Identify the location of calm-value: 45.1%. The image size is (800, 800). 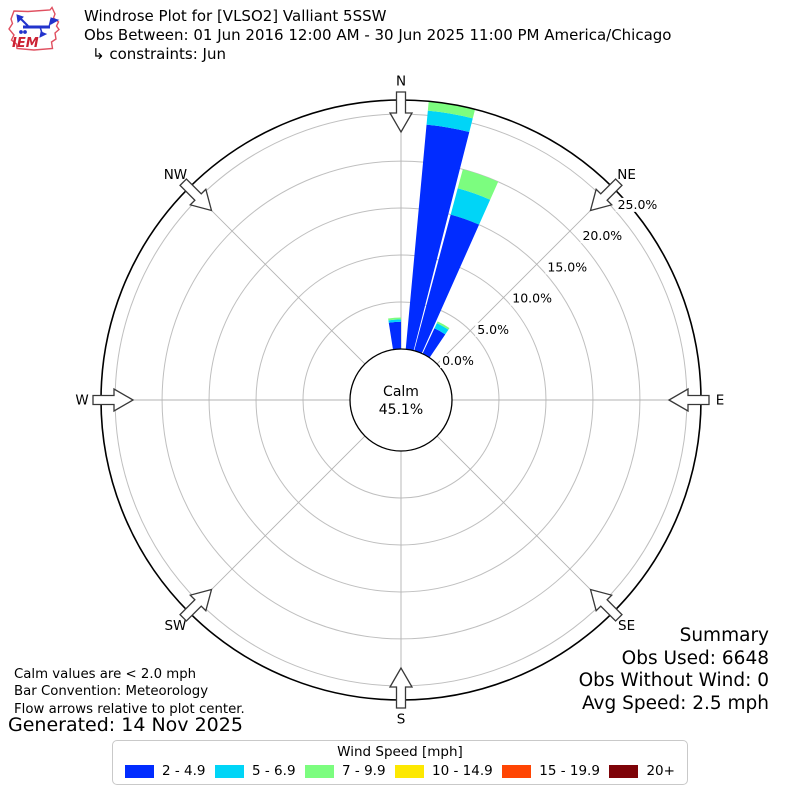
(401, 410).